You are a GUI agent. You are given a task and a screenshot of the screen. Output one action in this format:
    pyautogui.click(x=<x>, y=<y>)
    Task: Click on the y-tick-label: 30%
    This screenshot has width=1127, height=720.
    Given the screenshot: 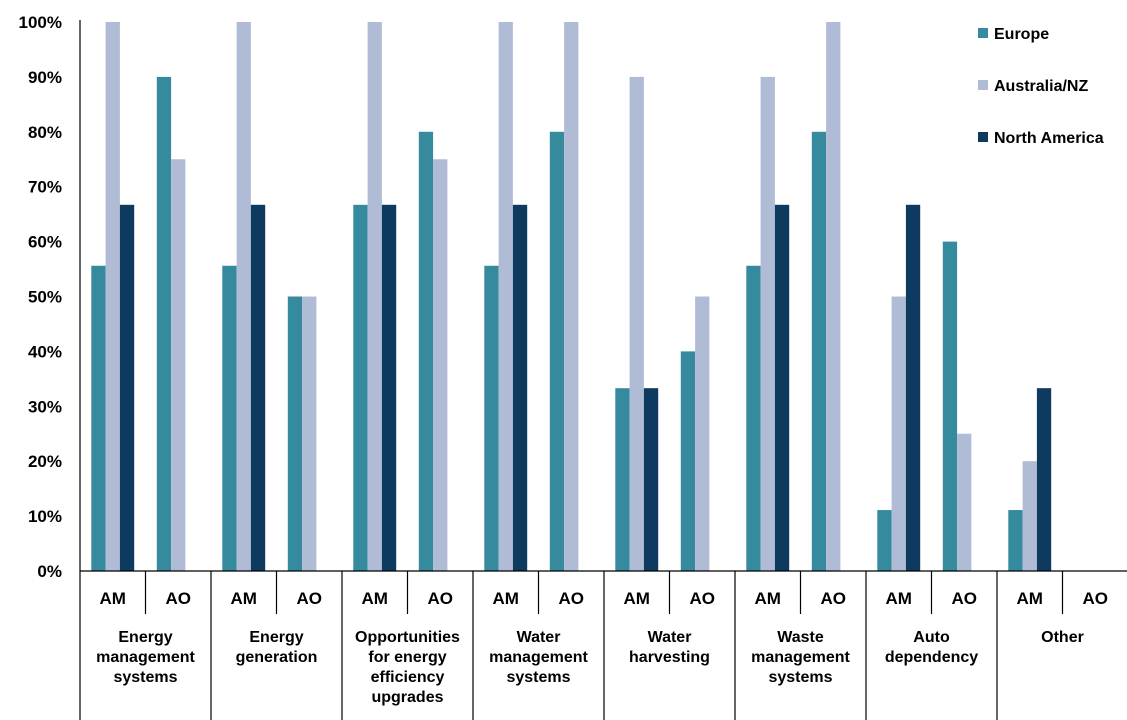 What is the action you would take?
    pyautogui.click(x=45, y=406)
    